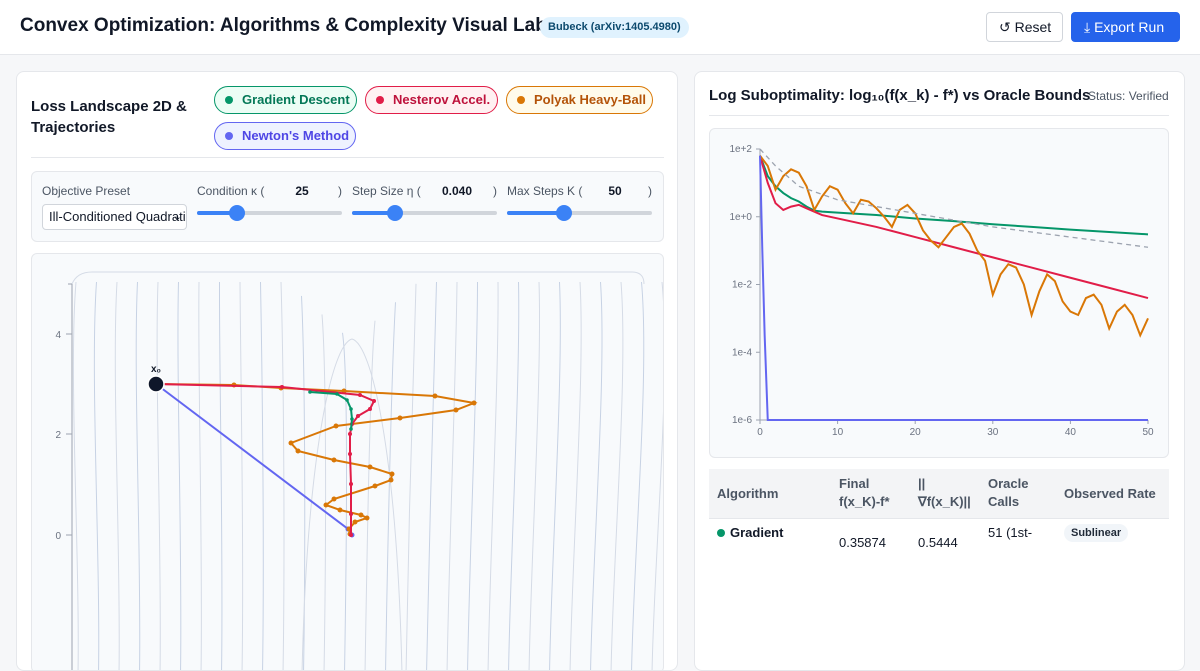  What do you see at coordinates (177, 217) in the screenshot?
I see `chevron-down-icon: ⌄` at bounding box center [177, 217].